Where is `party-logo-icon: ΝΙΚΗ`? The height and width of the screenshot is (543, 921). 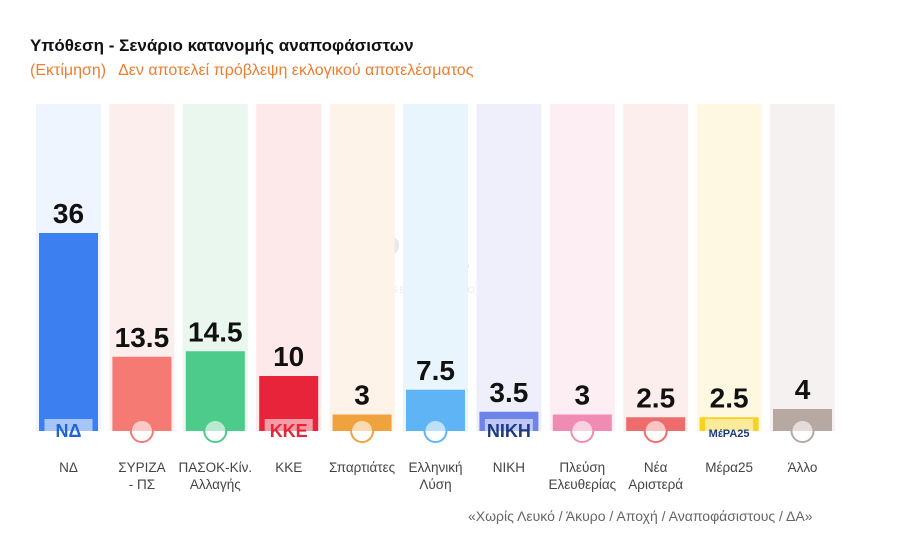
party-logo-icon: ΝΙΚΗ is located at coordinates (509, 431).